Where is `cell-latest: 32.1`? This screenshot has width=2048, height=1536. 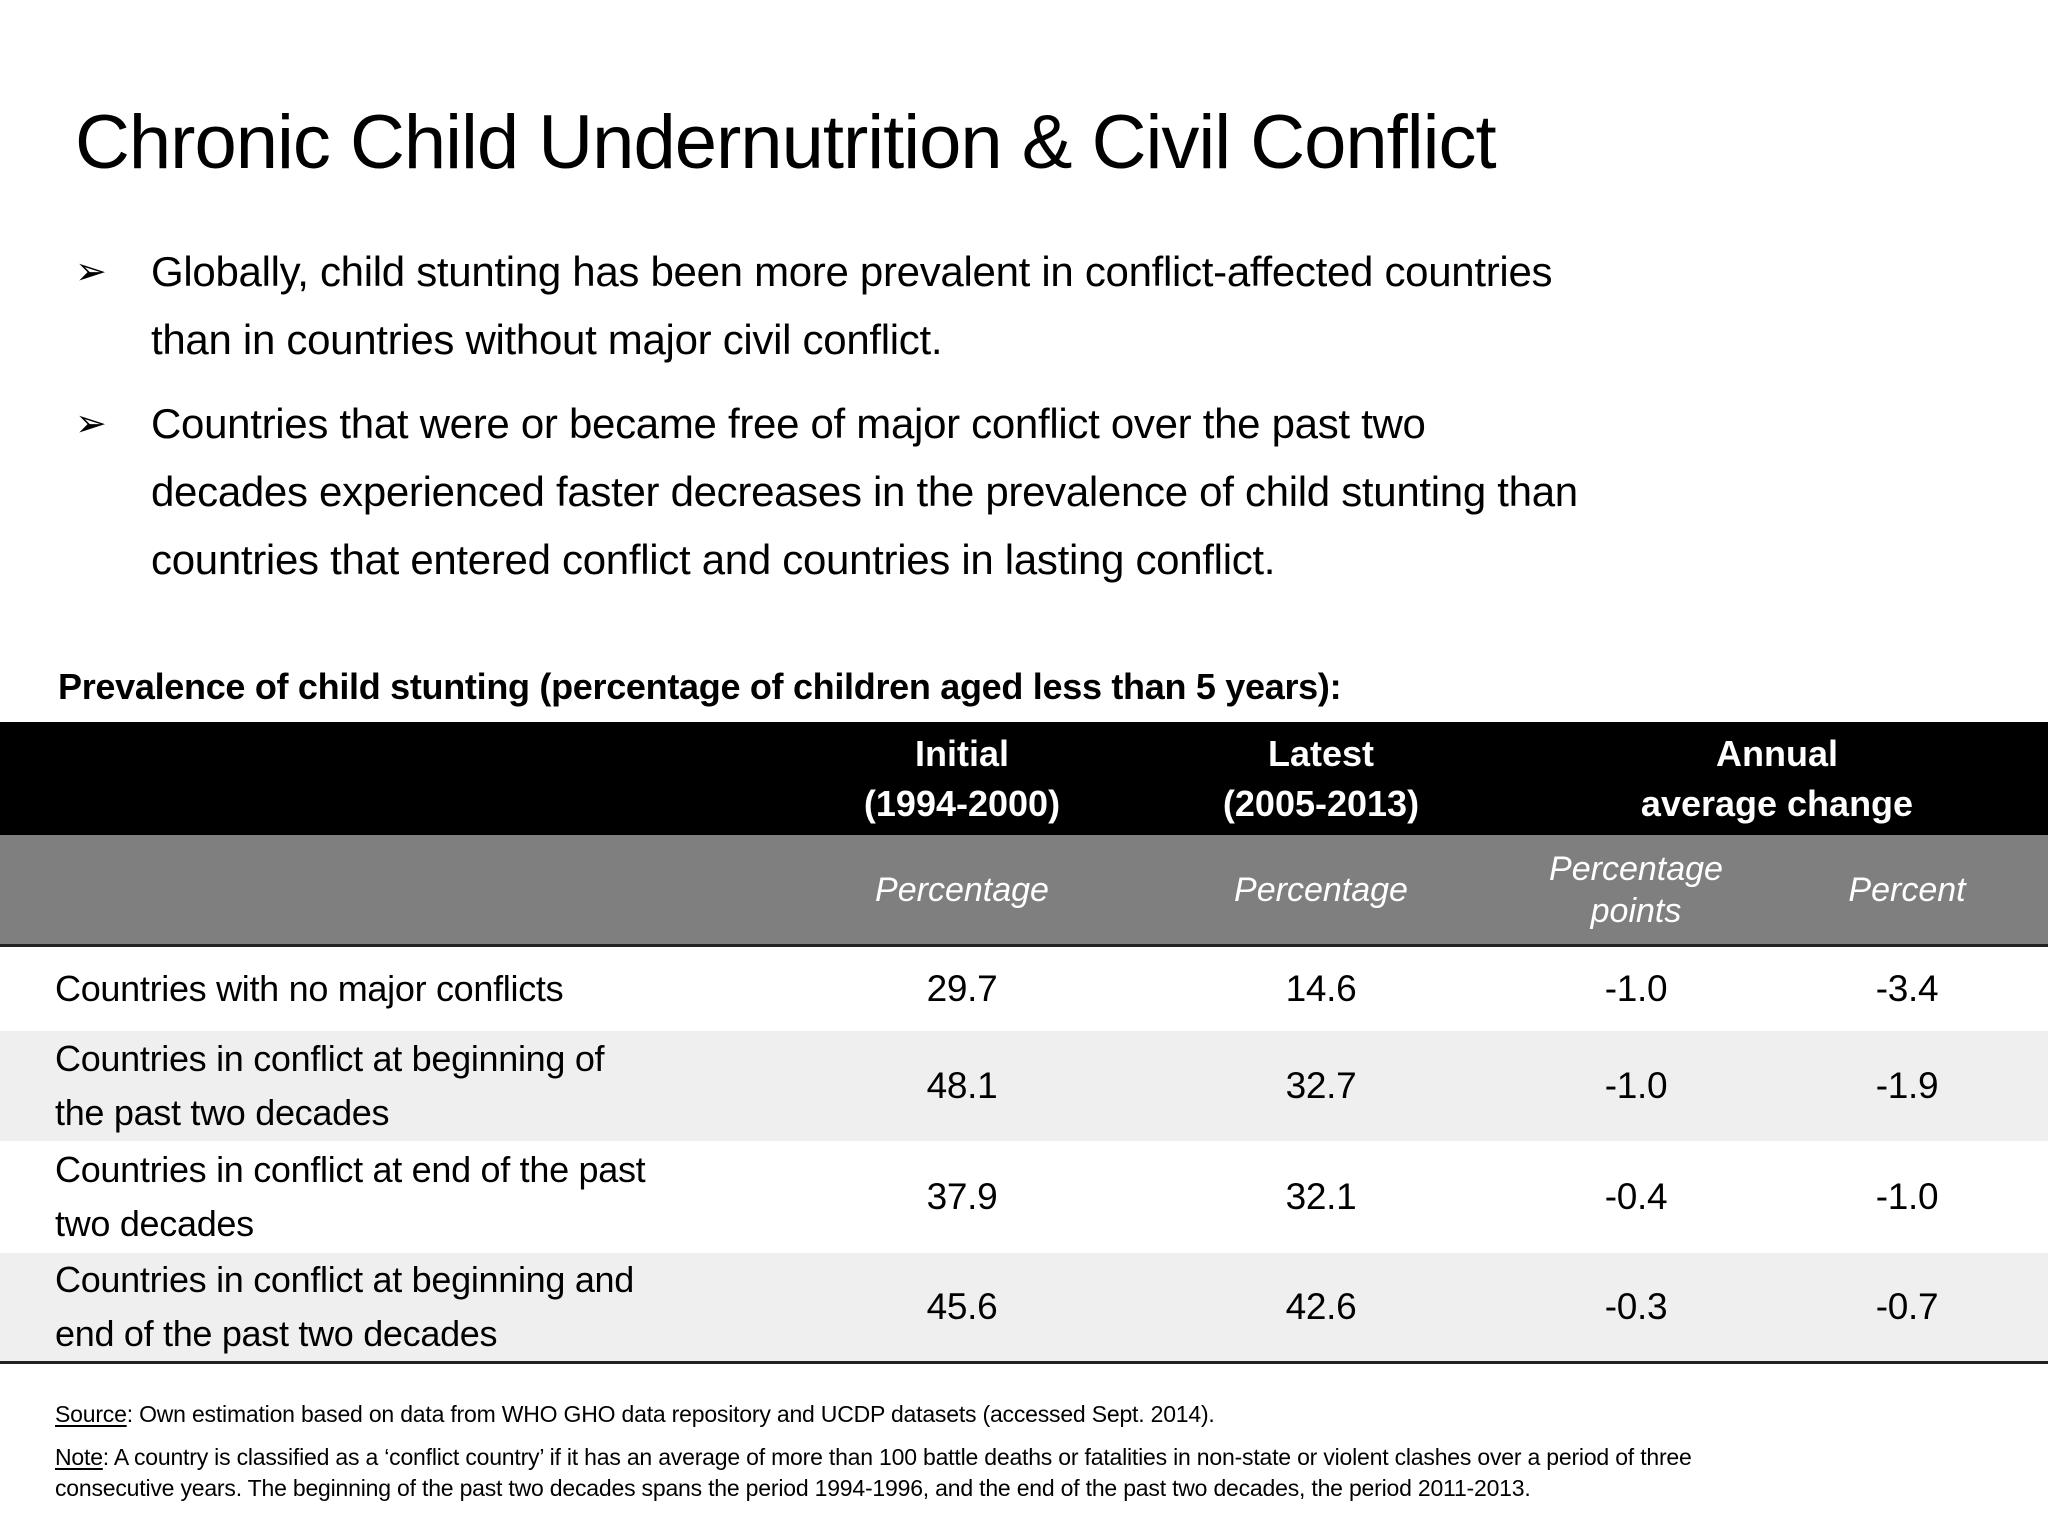 cell-latest: 32.1 is located at coordinates (1321, 1197).